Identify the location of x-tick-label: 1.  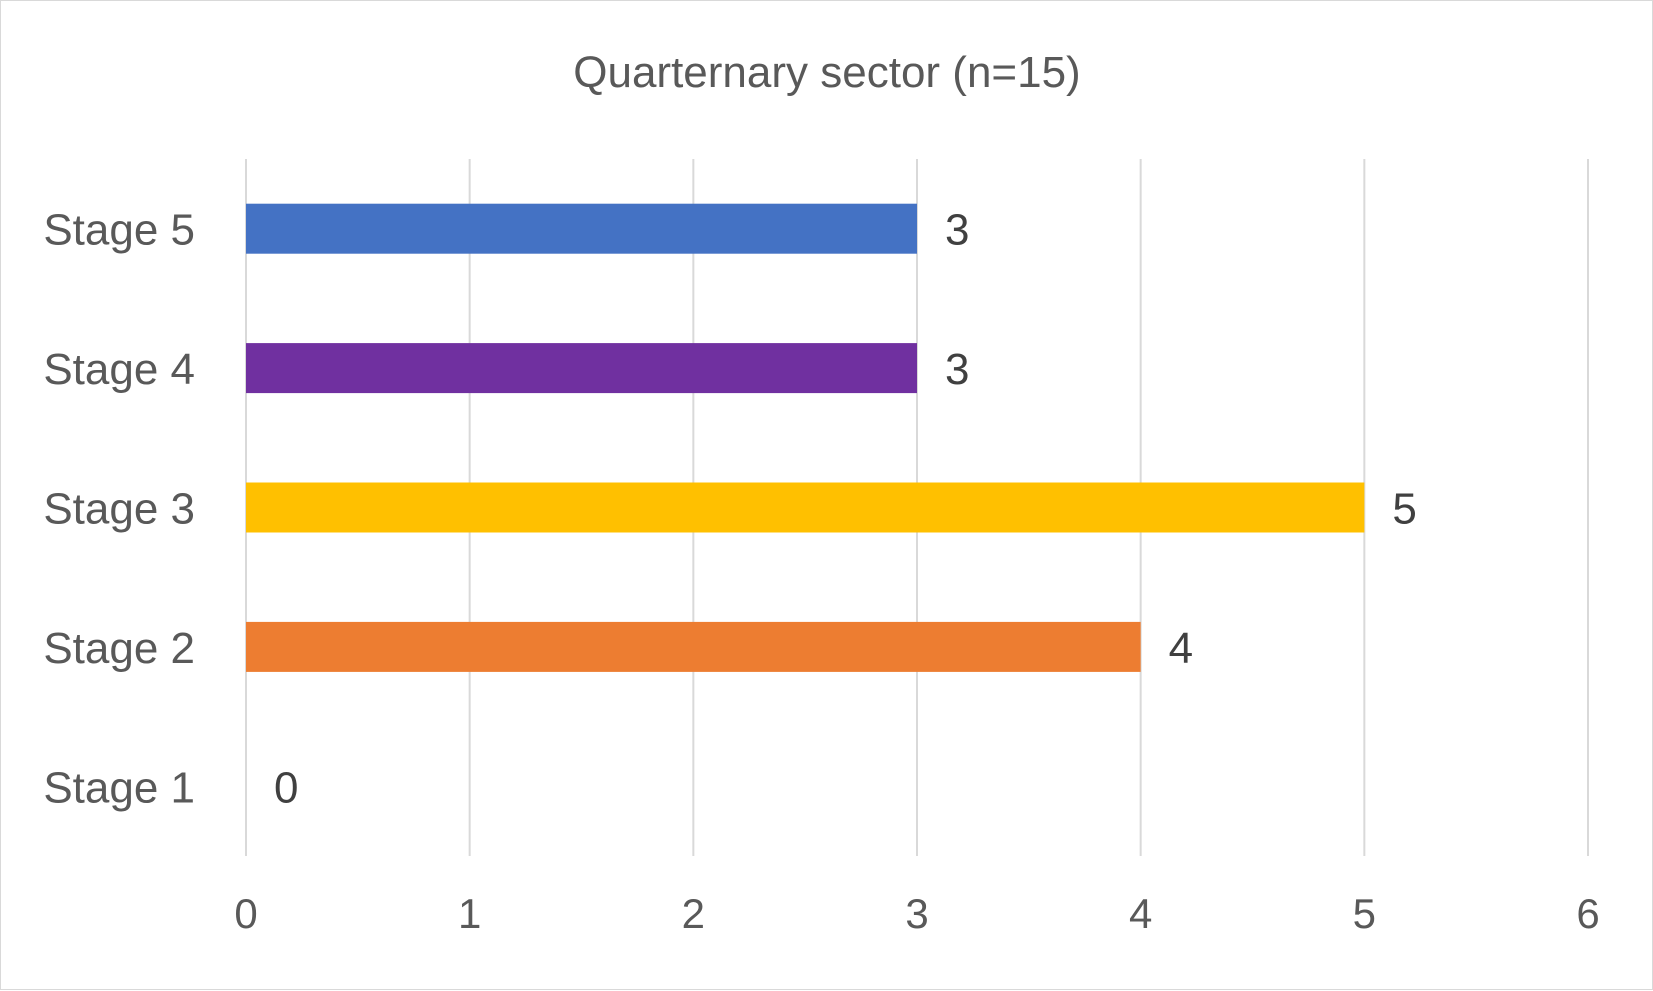
(469, 913).